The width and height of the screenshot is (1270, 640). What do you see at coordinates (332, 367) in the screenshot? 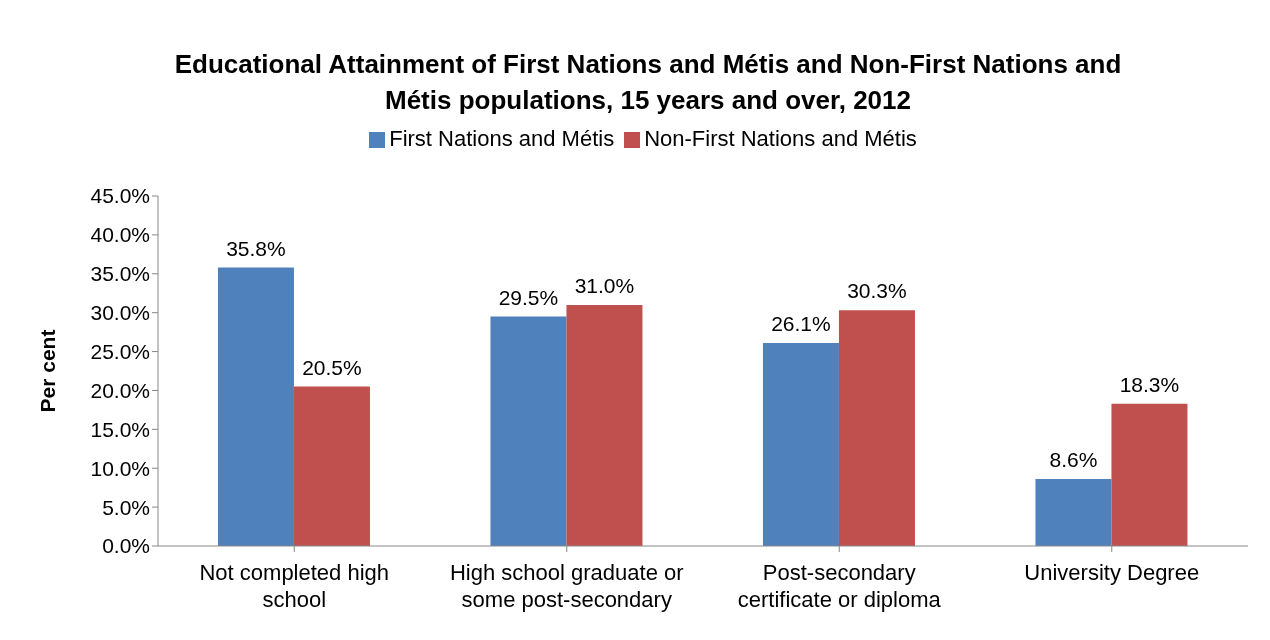
I see `data-label: 20.5%` at bounding box center [332, 367].